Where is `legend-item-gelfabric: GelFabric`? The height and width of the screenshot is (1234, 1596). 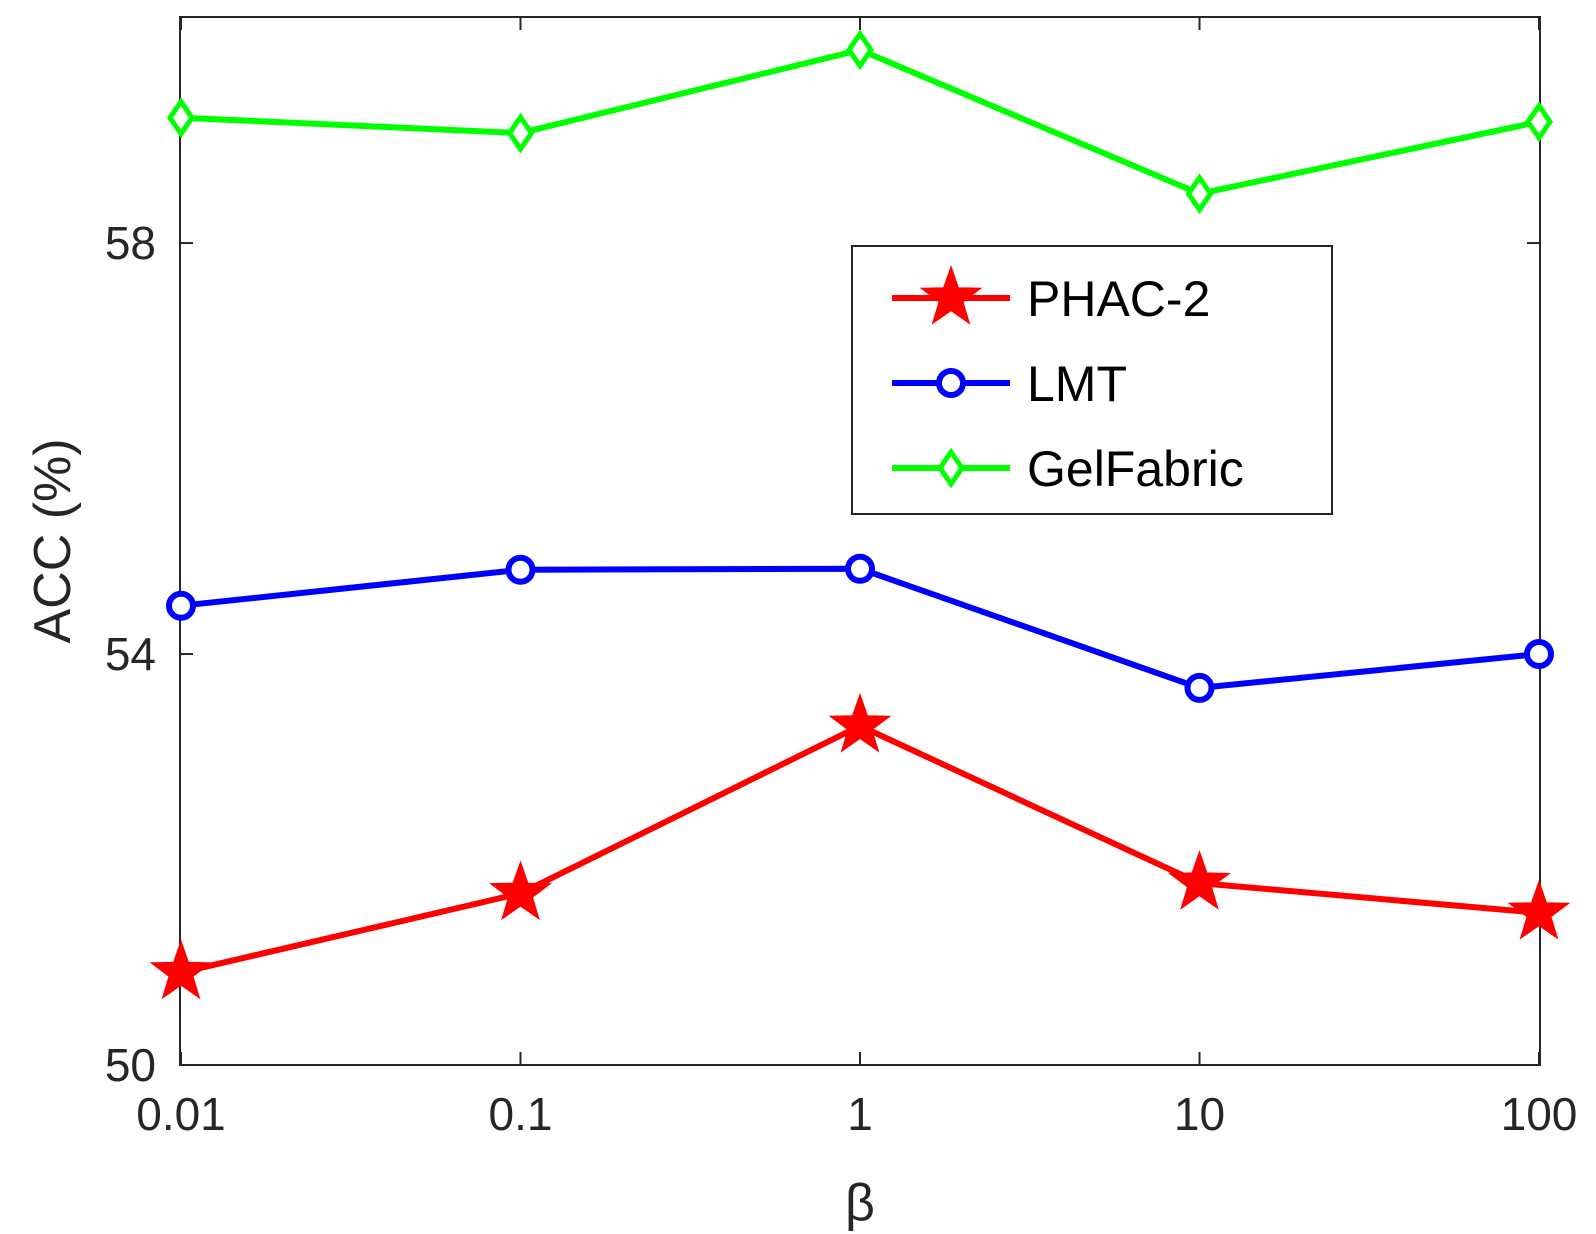
legend-item-gelfabric: GelFabric is located at coordinates (1068, 469).